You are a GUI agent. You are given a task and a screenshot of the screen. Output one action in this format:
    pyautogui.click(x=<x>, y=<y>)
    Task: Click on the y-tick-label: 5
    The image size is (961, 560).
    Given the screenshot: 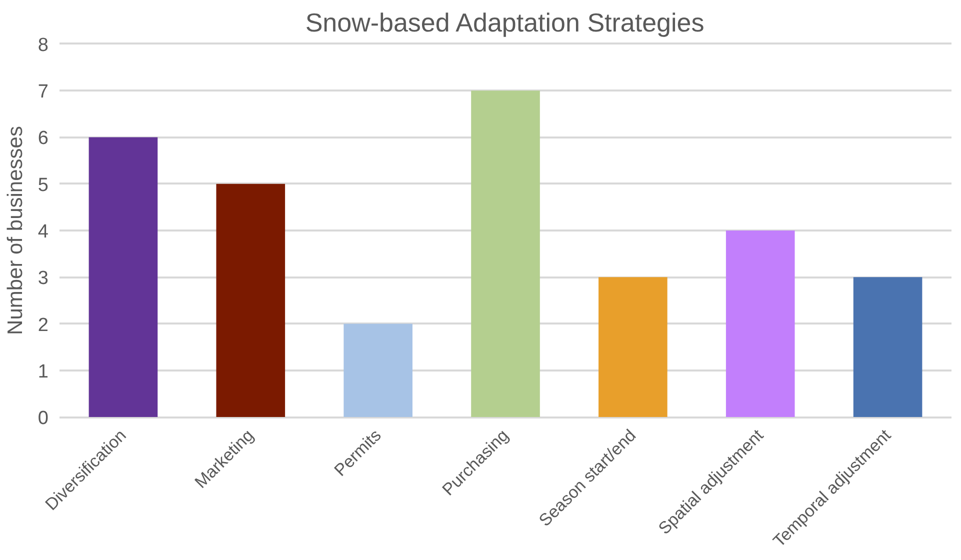 What is the action you would take?
    pyautogui.click(x=43, y=185)
    